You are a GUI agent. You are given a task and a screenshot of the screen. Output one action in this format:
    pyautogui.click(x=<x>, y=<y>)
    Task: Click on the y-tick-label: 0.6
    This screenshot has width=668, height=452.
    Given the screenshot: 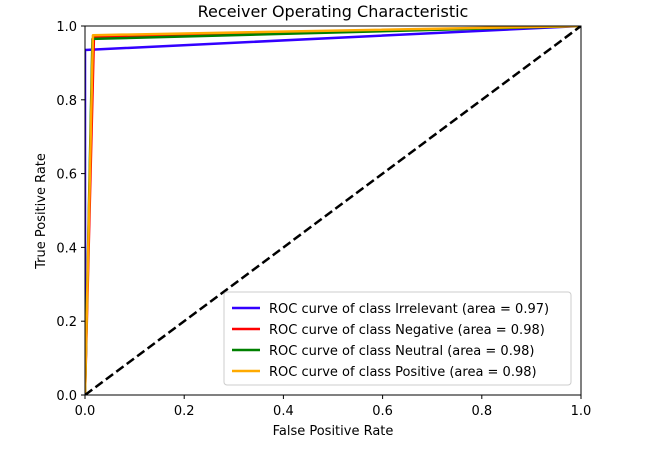 What is the action you would take?
    pyautogui.click(x=66, y=175)
    